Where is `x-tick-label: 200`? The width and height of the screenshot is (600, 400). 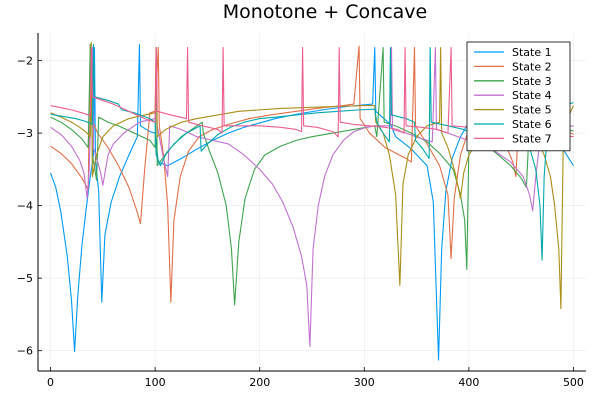 x-tick-label: 200 is located at coordinates (259, 382).